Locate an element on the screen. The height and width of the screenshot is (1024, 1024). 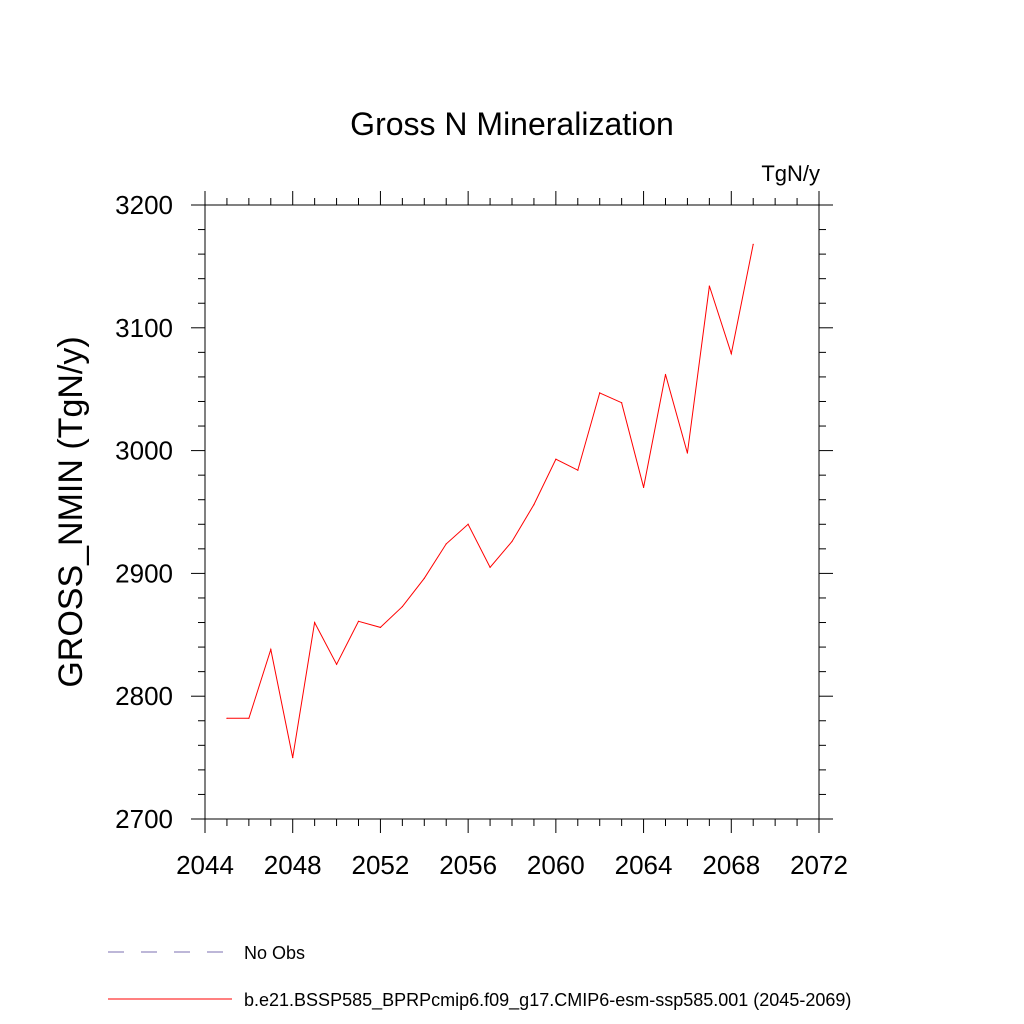
y-tick-label: 2900 is located at coordinates (144, 573).